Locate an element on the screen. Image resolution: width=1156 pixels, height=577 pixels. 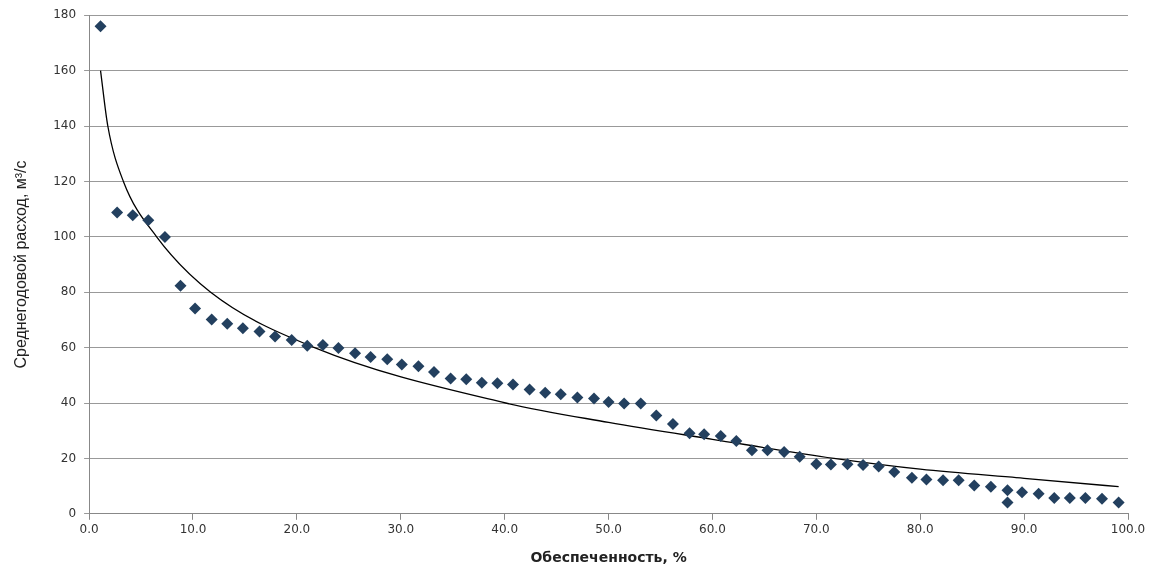
x-tick-label: 50.0 is located at coordinates (608, 529).